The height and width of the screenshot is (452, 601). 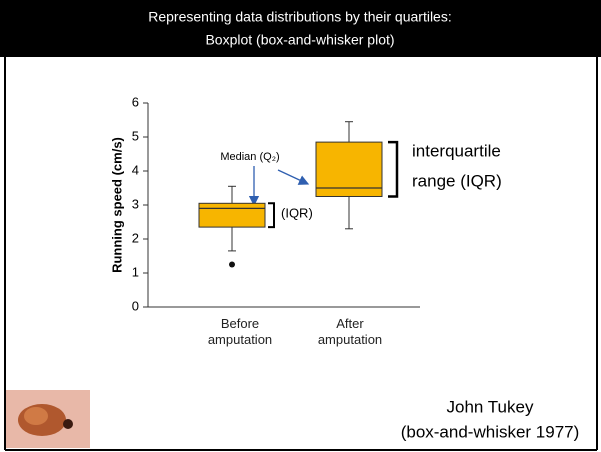 I want to click on annotation: (IQR), so click(x=297, y=212).